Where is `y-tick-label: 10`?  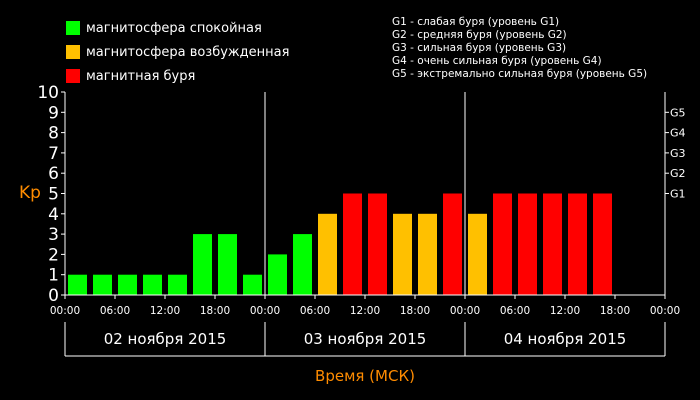 y-tick-label: 10 is located at coordinates (48, 93).